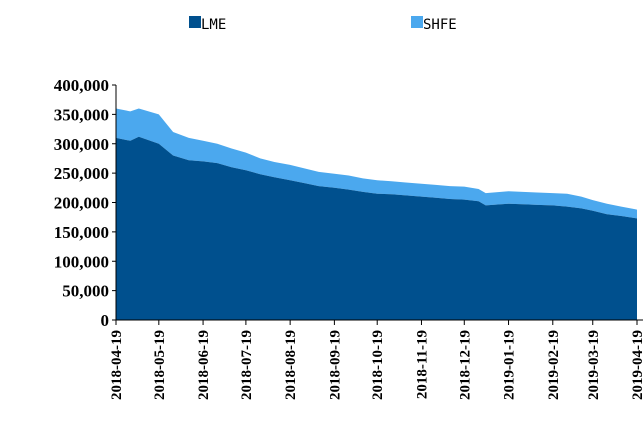  What do you see at coordinates (81, 85) in the screenshot?
I see `y-tick-label: 400,000` at bounding box center [81, 85].